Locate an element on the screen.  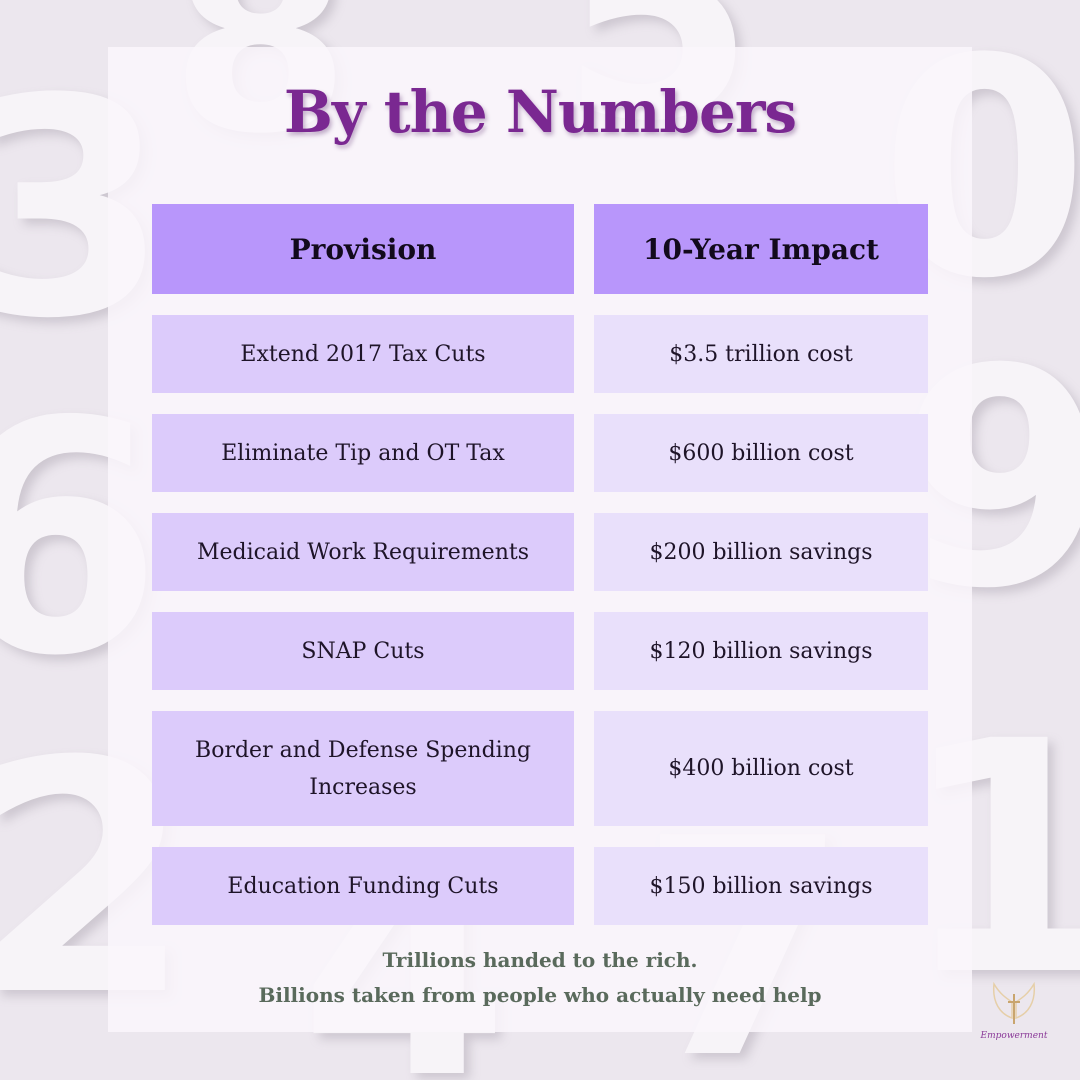
impact-cell: $400 billion cost is located at coordinates (761, 768).